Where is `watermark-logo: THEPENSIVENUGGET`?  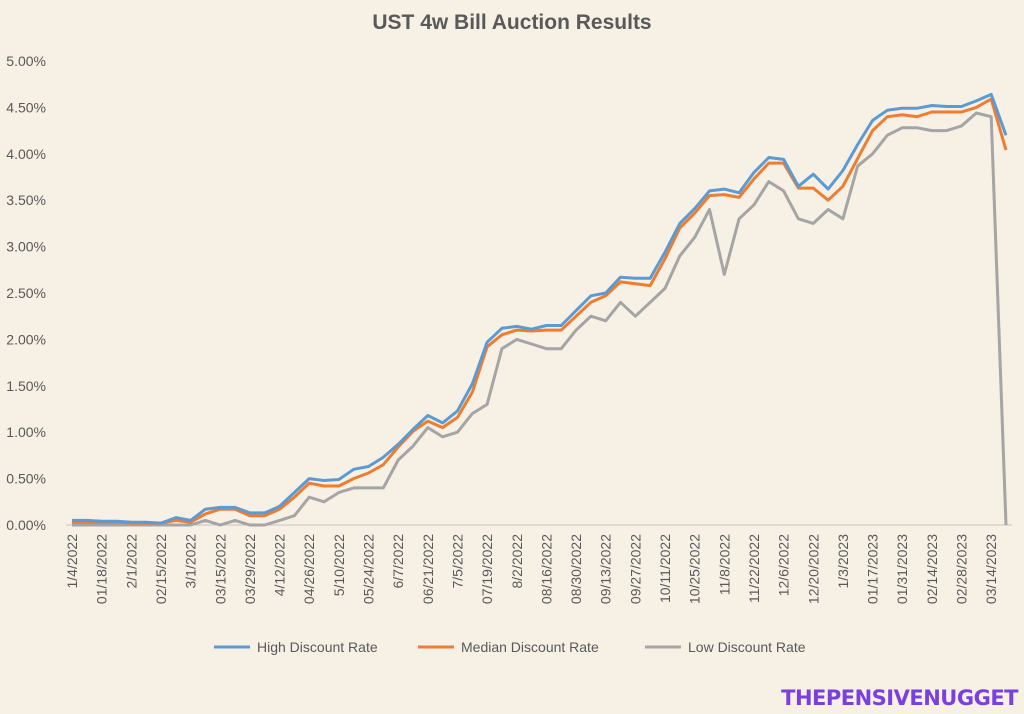
watermark-logo: THEPENSIVENUGGET is located at coordinates (900, 698).